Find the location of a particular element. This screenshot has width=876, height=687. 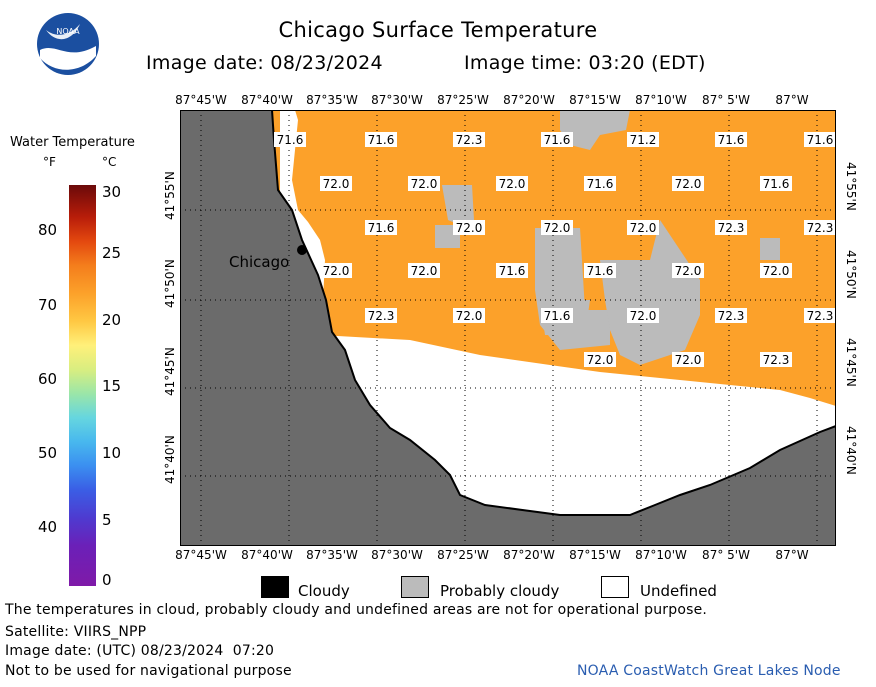

colorbar-c-tick: 0 is located at coordinates (107, 580).